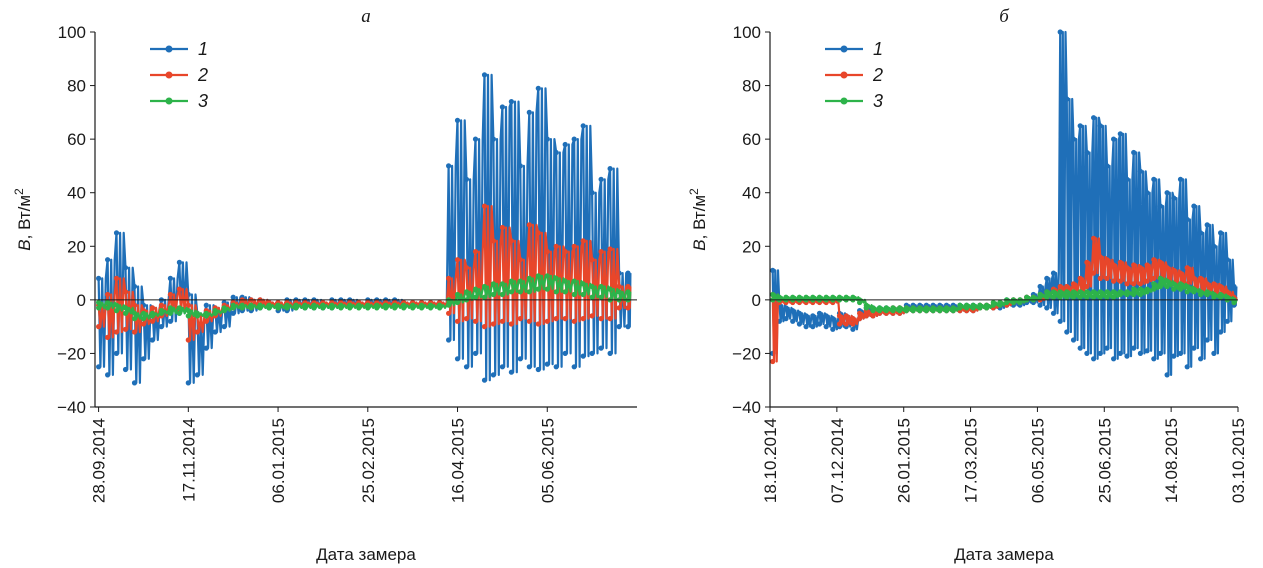 This screenshot has height=568, width=1263. I want to click on x-tick-label: 26.01.2015, so click(904, 460).